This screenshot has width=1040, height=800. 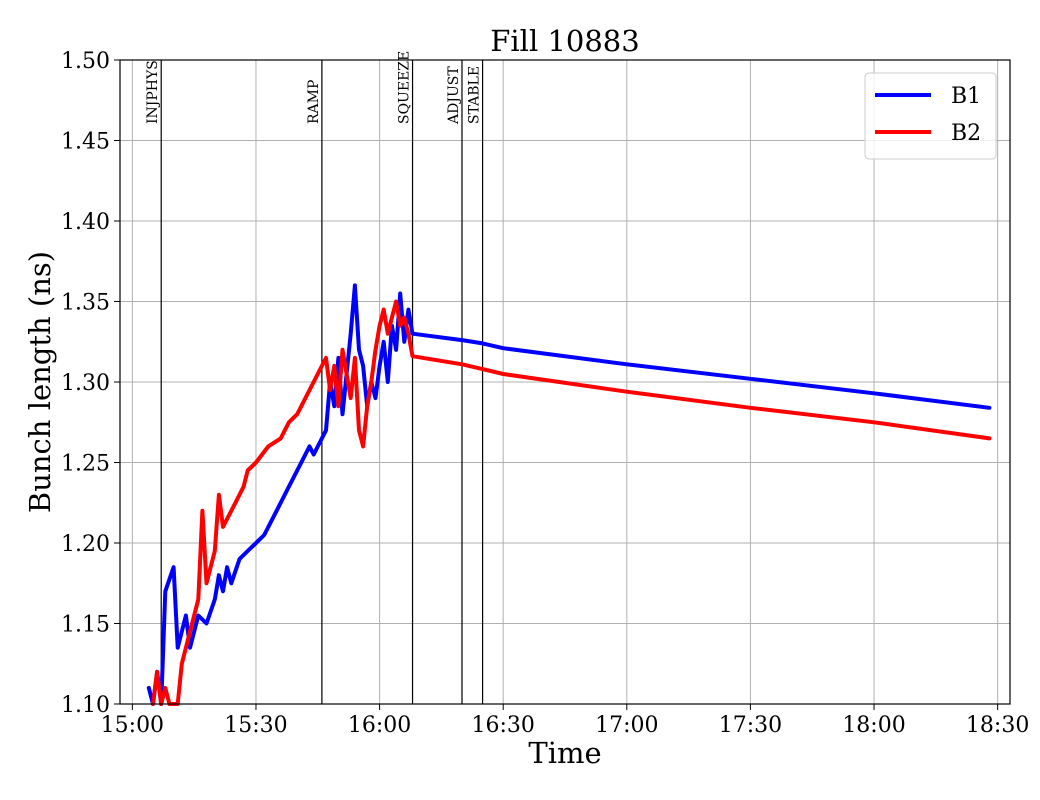 I want to click on mode-marker-label: RAMP, so click(x=314, y=102).